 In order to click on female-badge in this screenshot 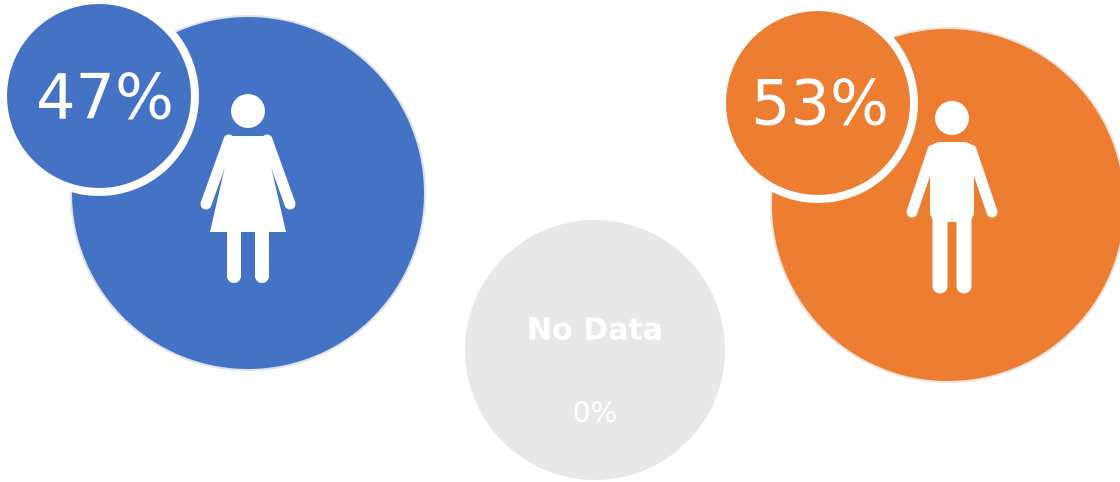, I will do `click(99, 98)`.